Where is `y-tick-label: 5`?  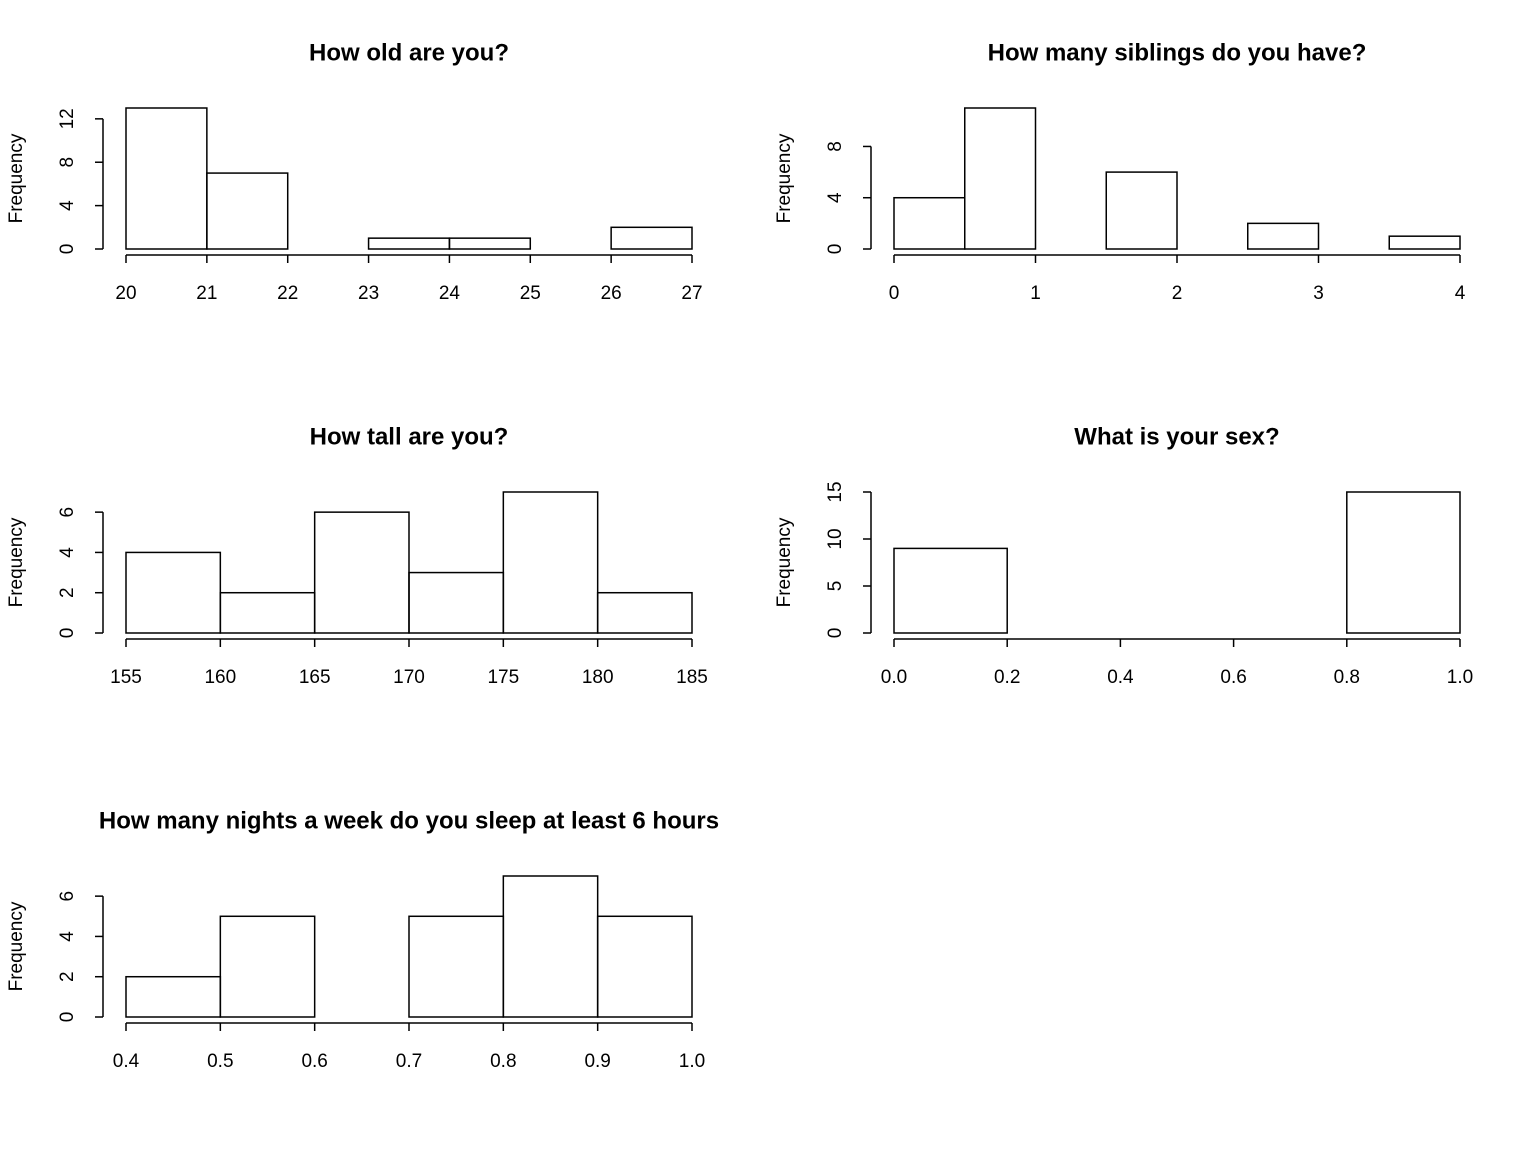
y-tick-label: 5 is located at coordinates (835, 586).